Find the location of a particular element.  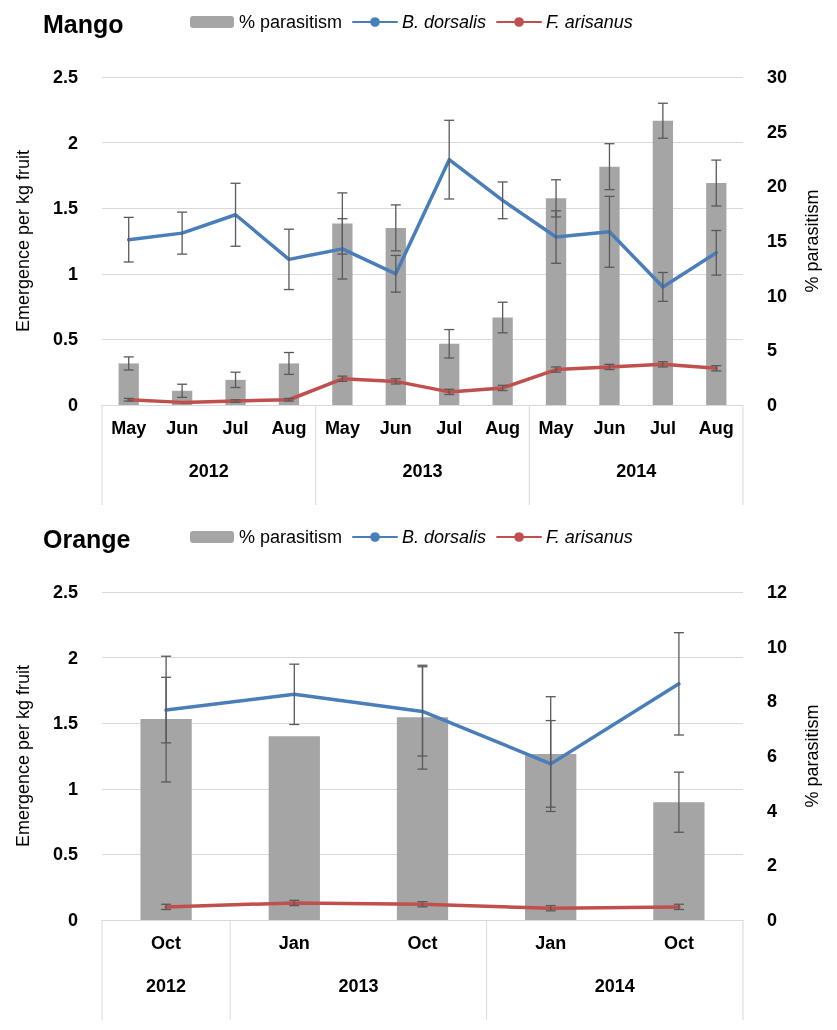

y2-tick-label: 25 is located at coordinates (777, 131).